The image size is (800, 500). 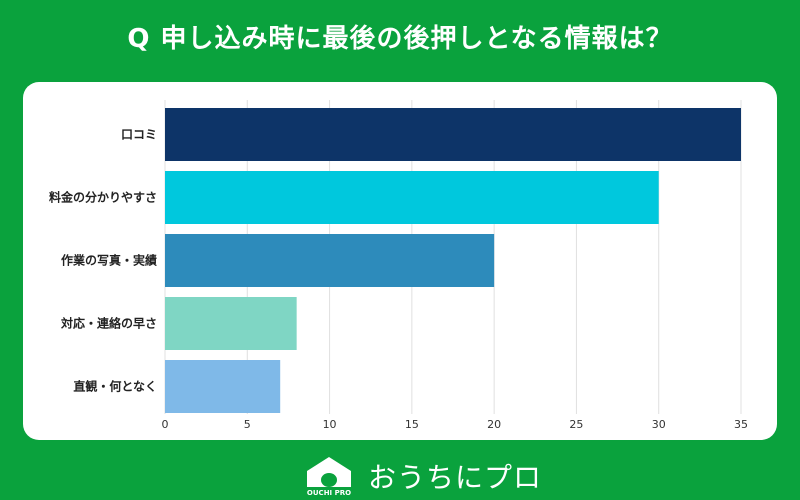 I want to click on x-tick-label: 25, so click(x=576, y=424).